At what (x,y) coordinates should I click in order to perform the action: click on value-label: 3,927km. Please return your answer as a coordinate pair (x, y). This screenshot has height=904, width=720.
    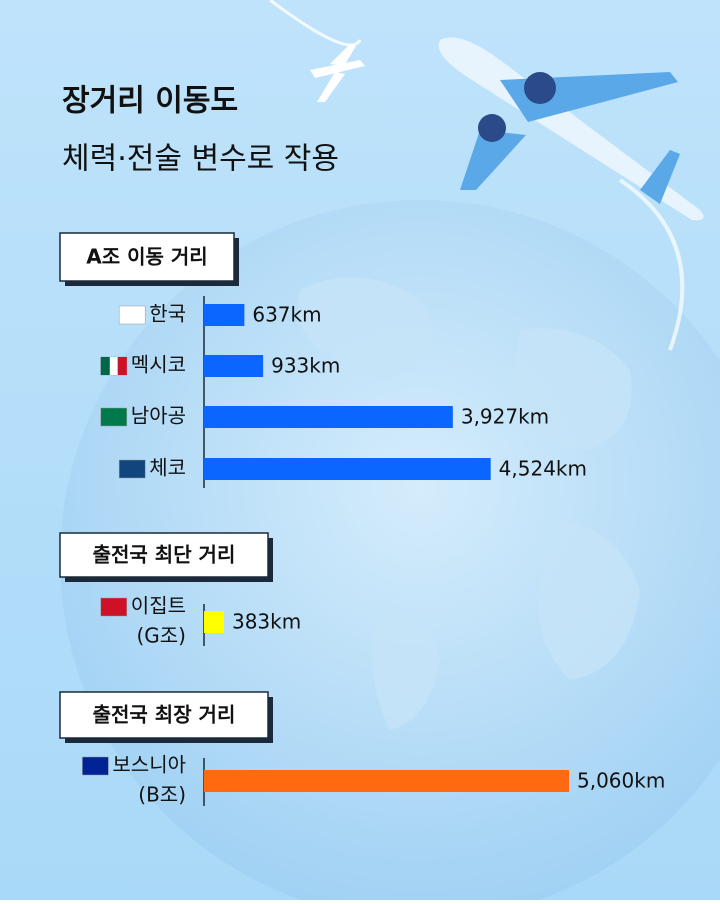
    Looking at the image, I should click on (505, 417).